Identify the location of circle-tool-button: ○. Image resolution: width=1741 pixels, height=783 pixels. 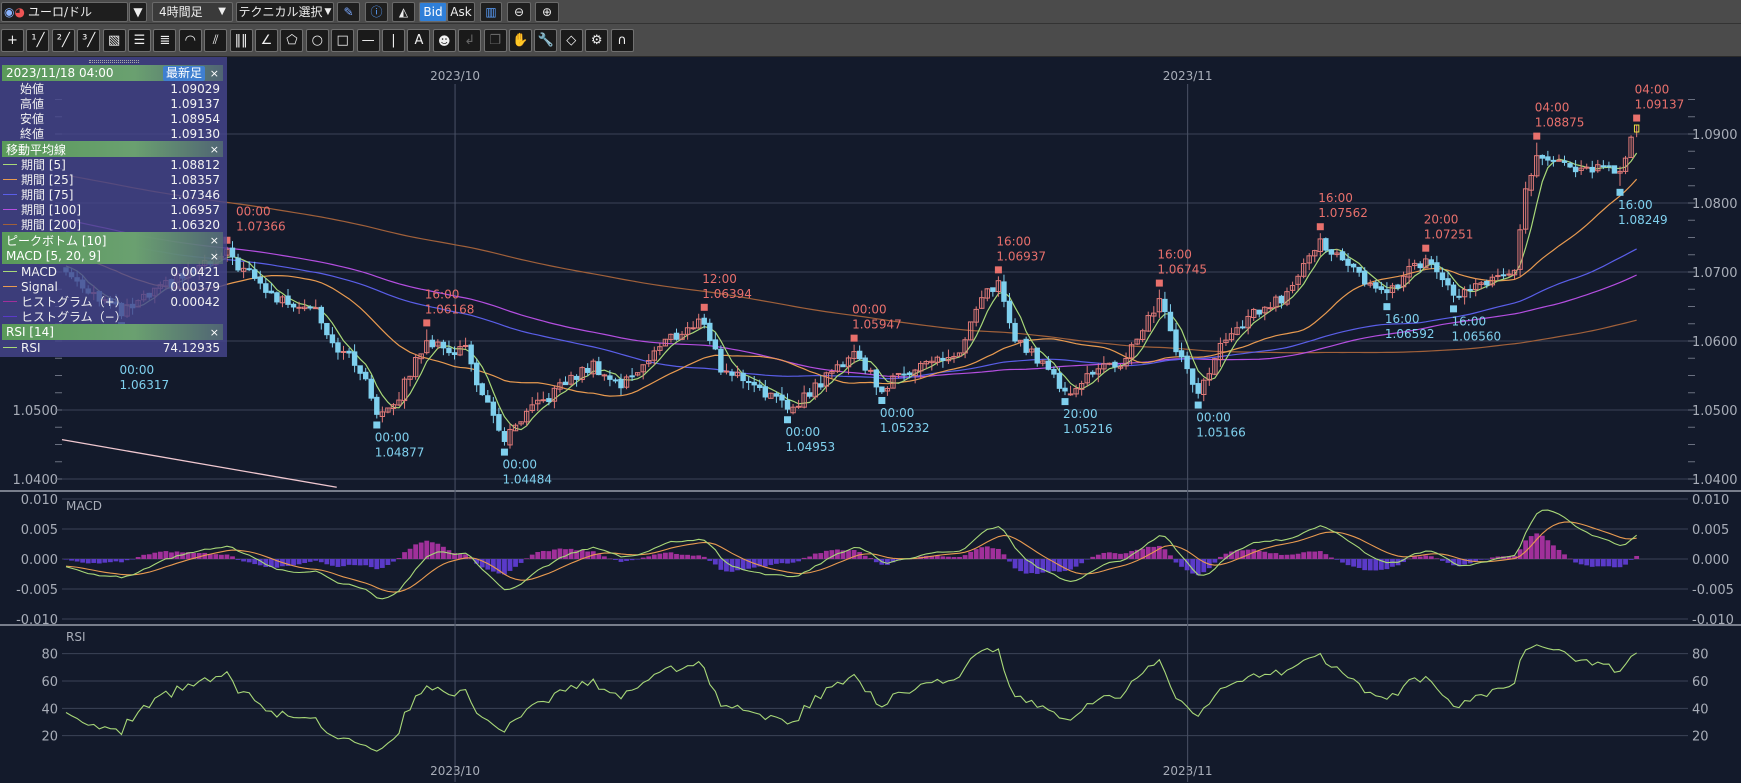
(317, 40).